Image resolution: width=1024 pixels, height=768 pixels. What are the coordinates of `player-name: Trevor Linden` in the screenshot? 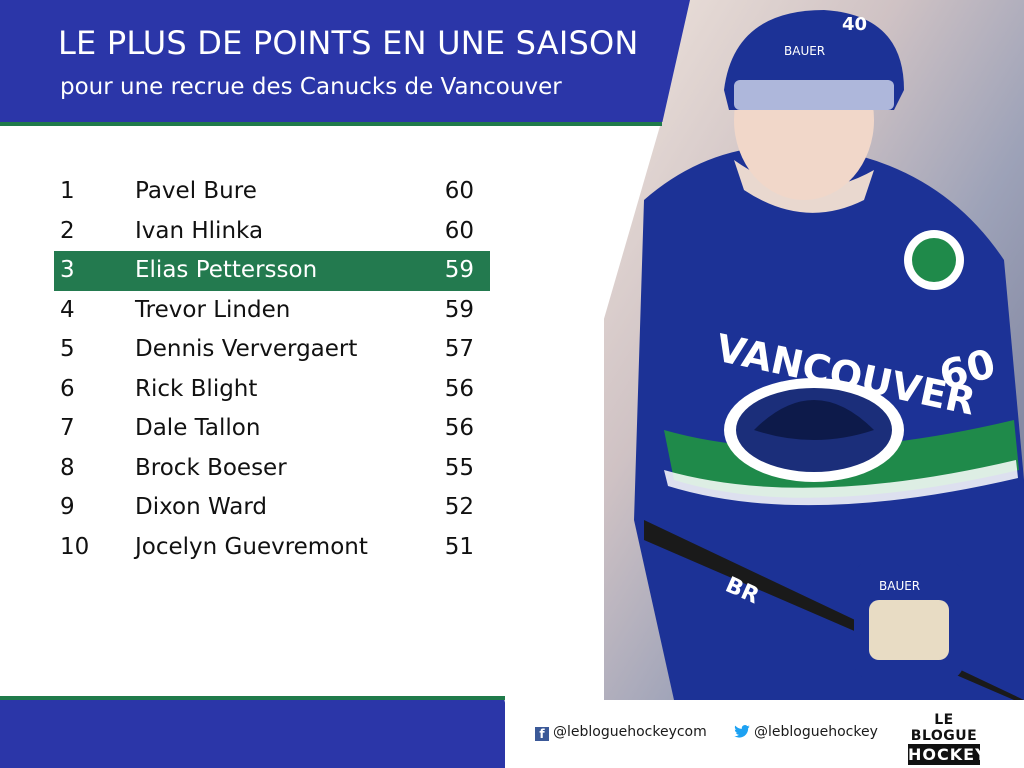 It's located at (213, 309).